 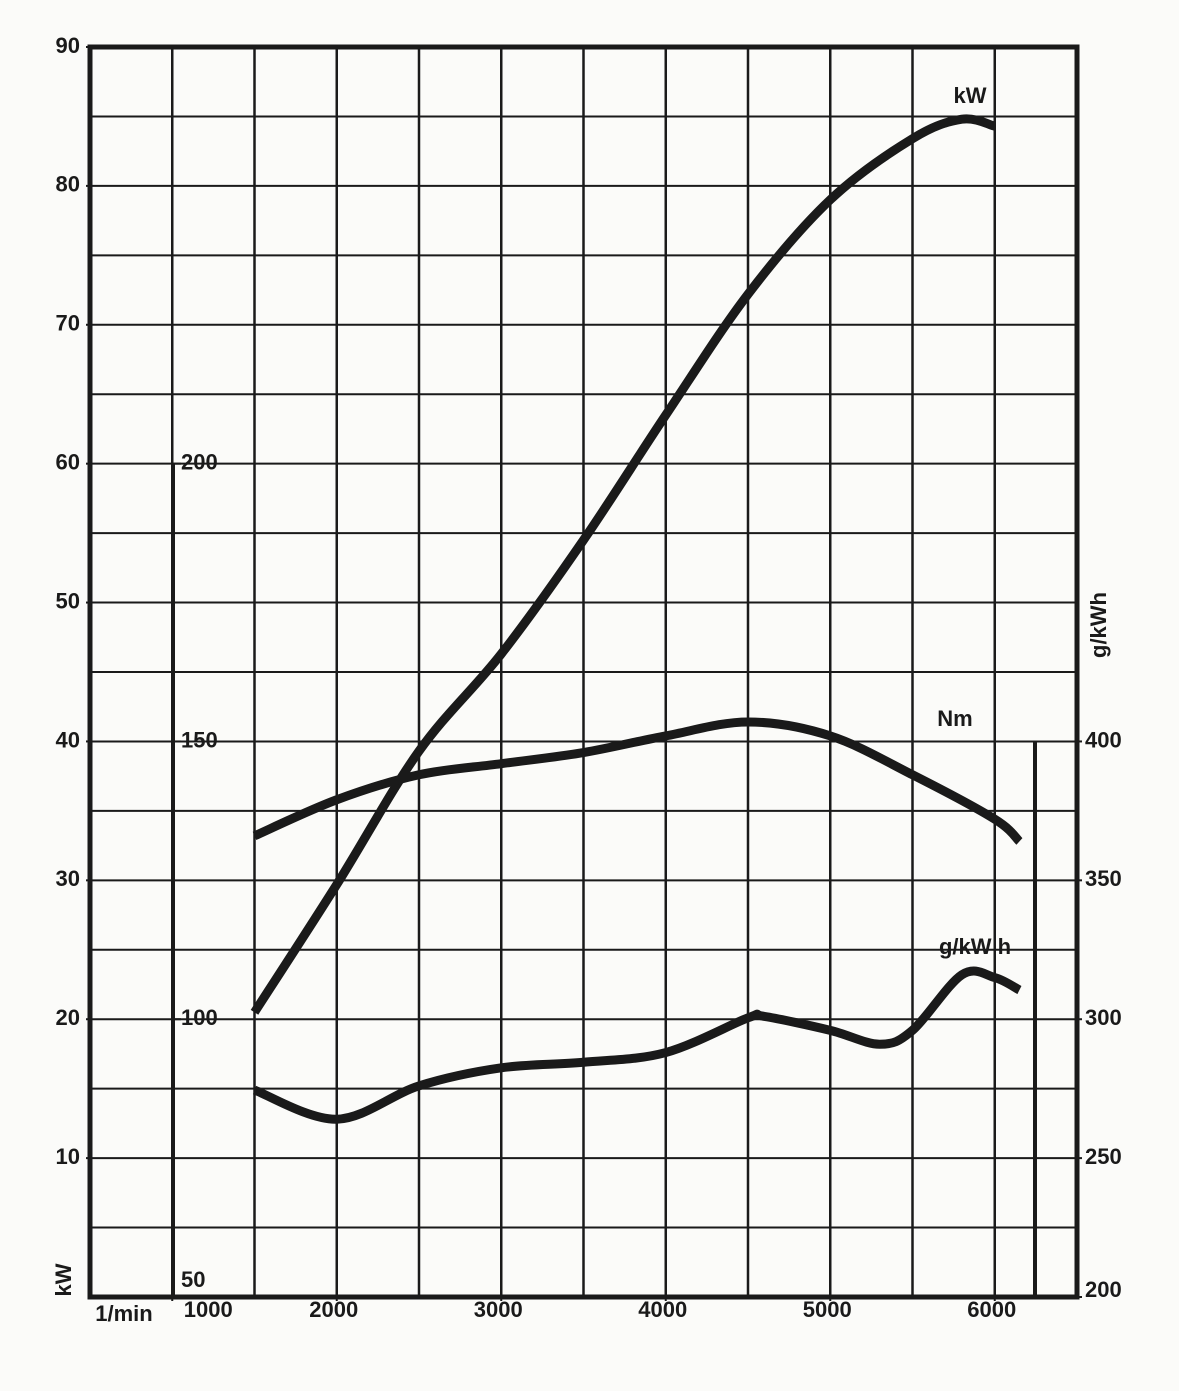 I want to click on y-tick-label: 90, so click(x=68, y=45).